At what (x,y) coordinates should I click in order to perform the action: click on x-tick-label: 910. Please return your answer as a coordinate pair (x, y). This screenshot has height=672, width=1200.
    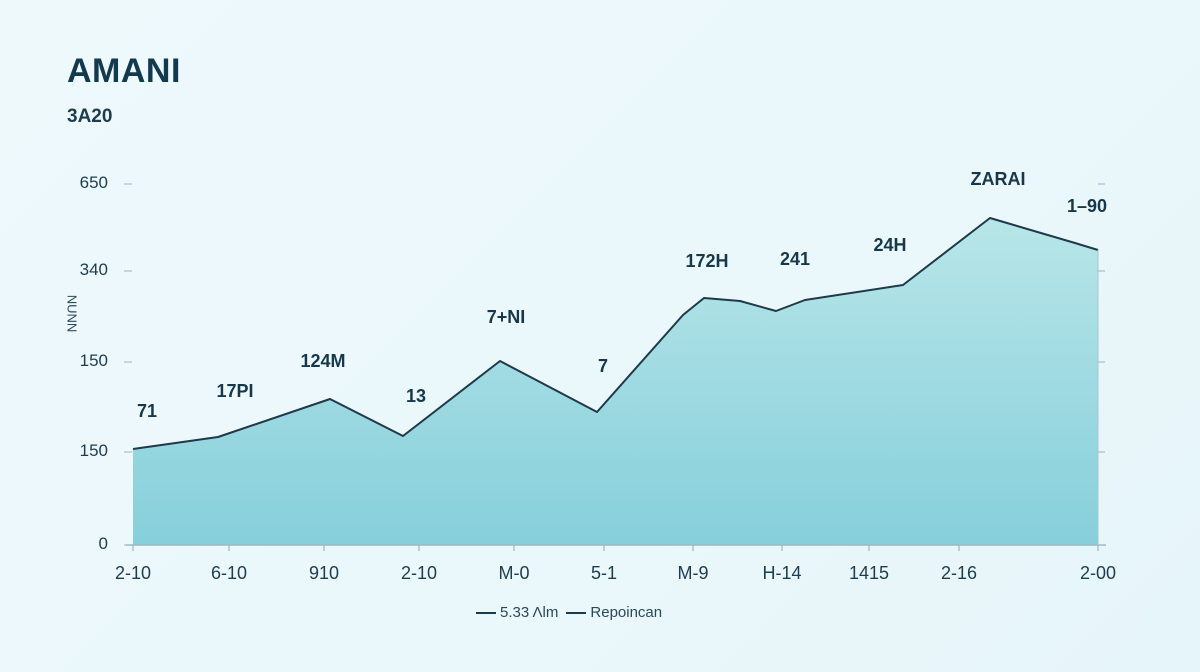
    Looking at the image, I should click on (324, 573).